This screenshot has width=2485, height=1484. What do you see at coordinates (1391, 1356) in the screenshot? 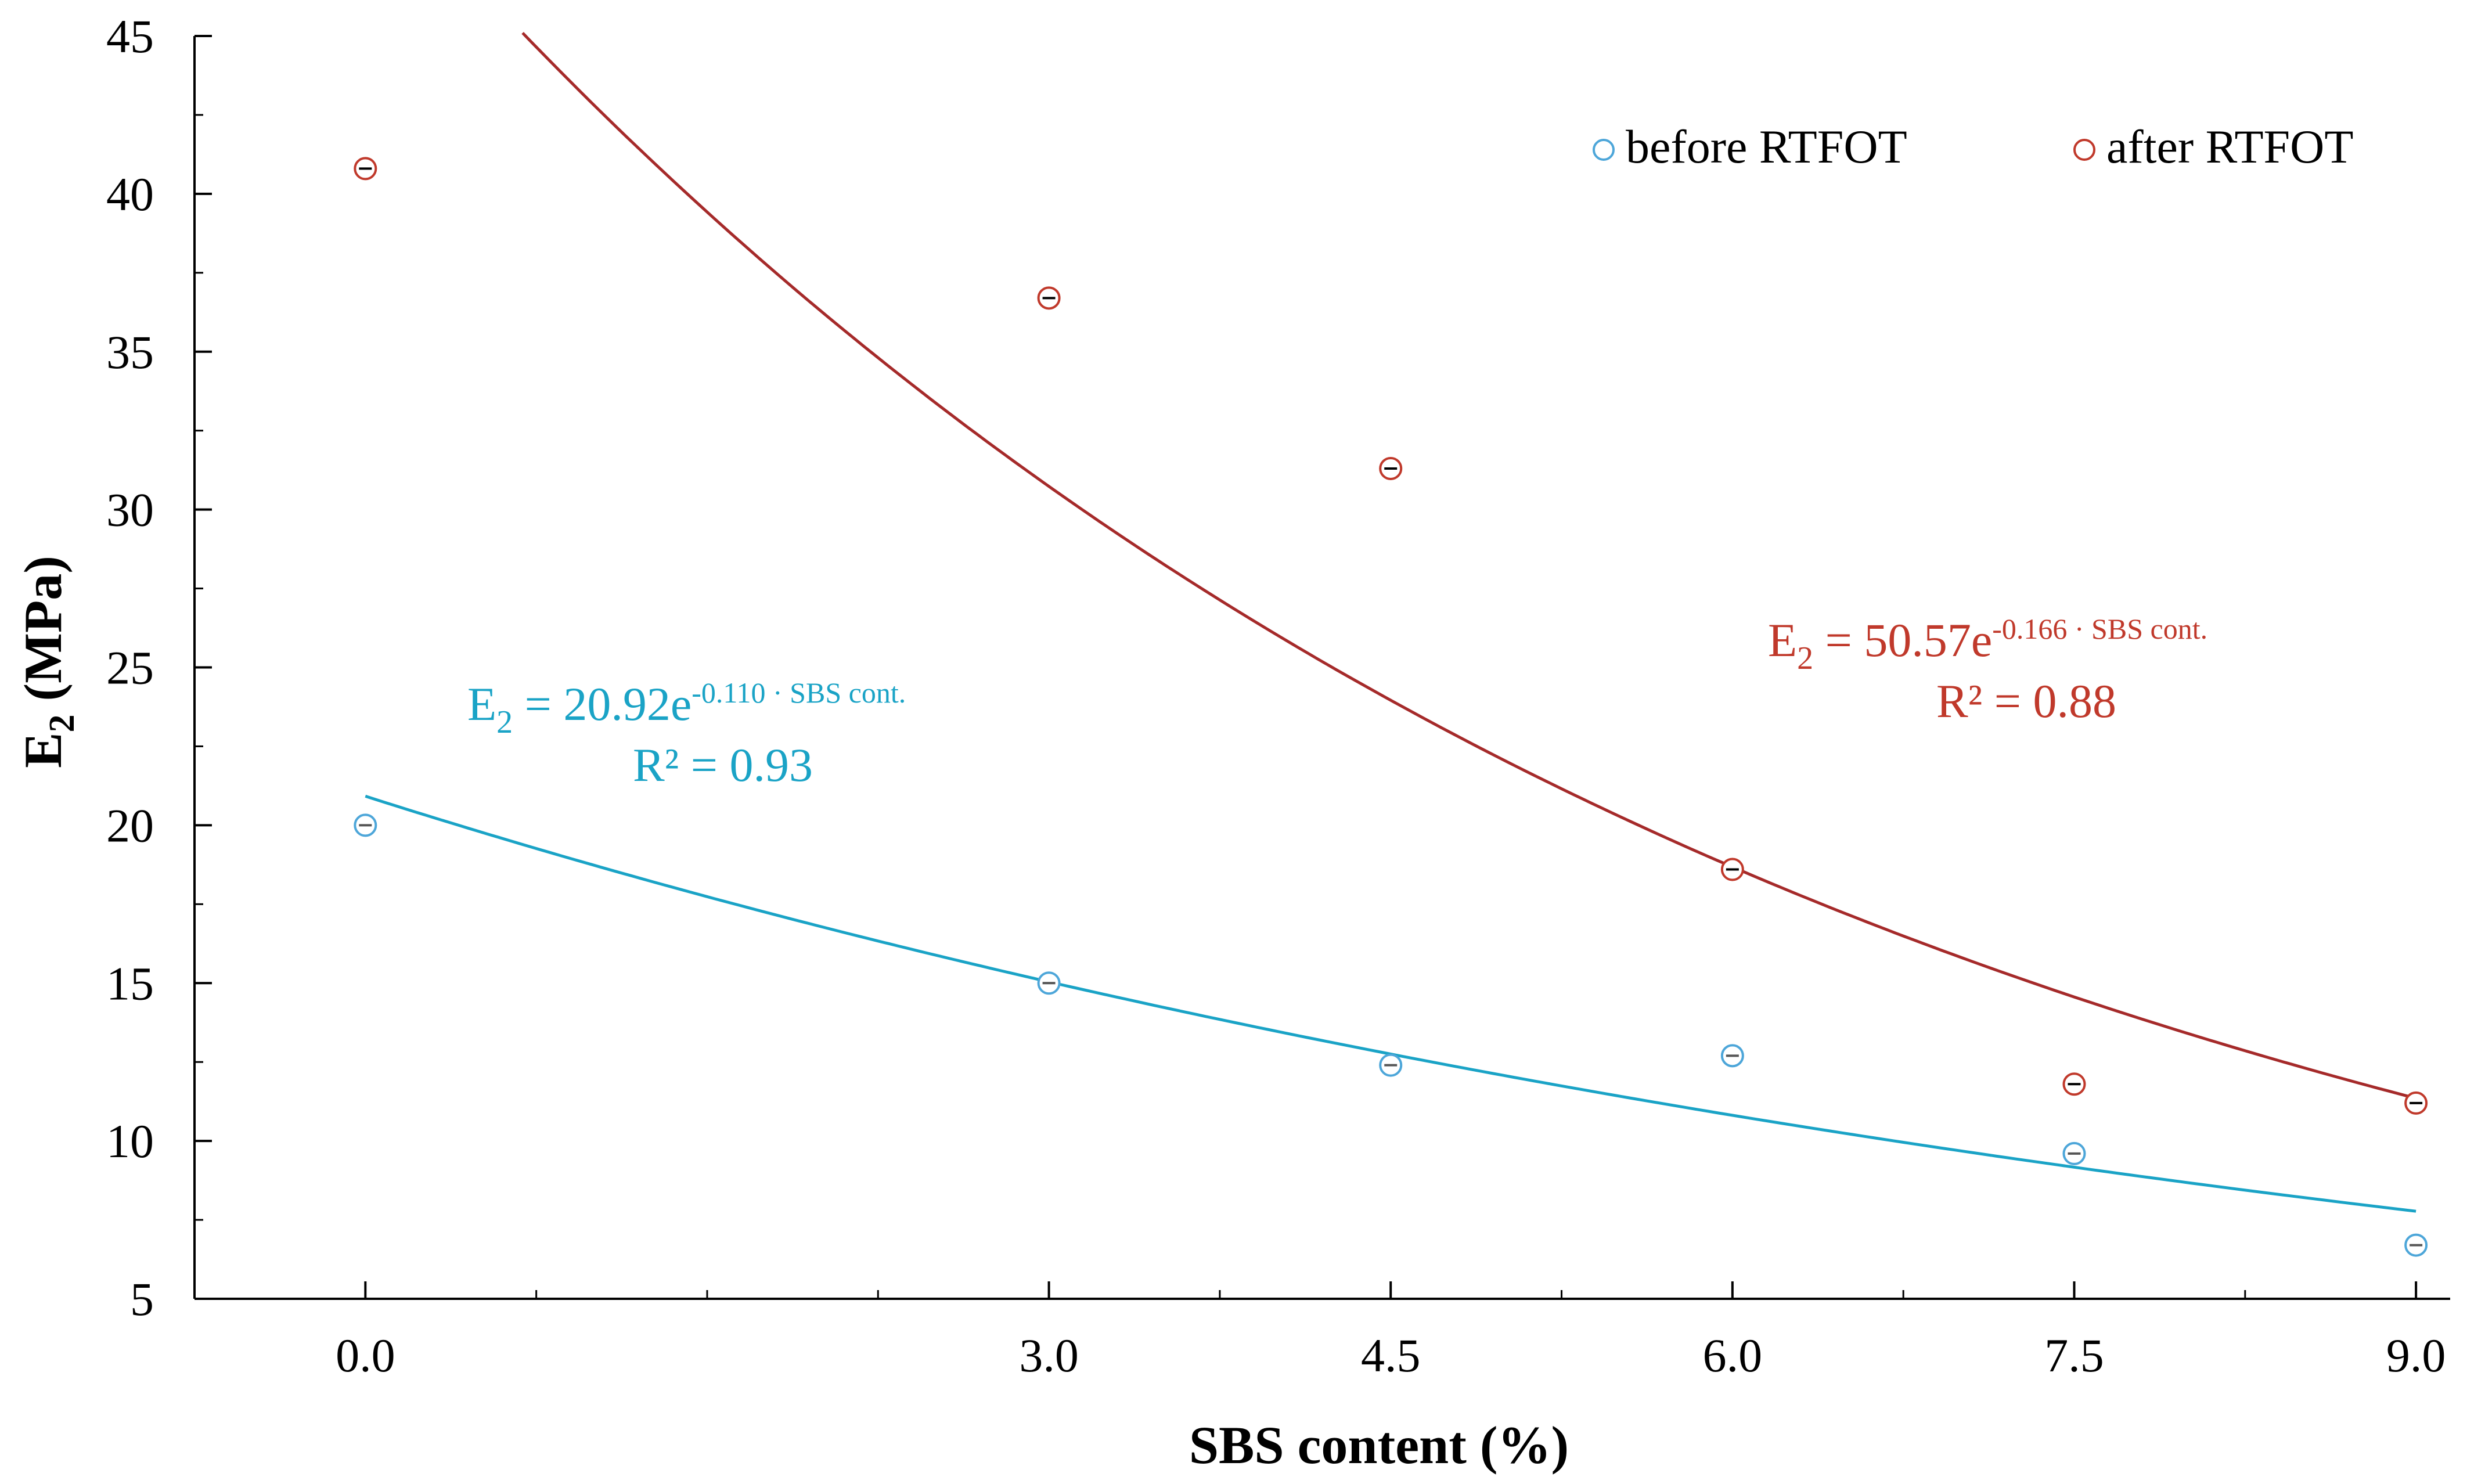
I see `x-tick-label: 4.5` at bounding box center [1391, 1356].